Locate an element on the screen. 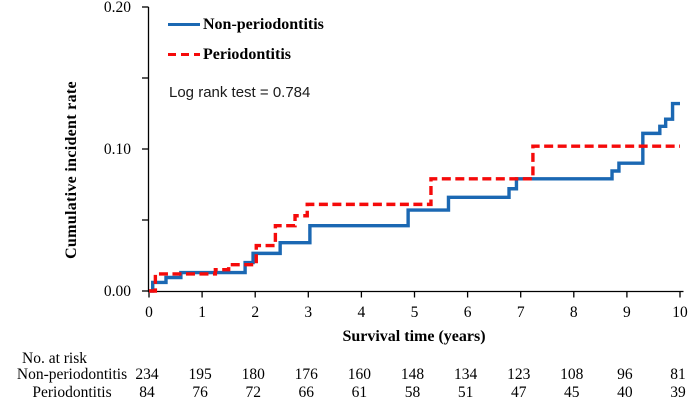 This screenshot has width=699, height=401. x-tick-label: 0 is located at coordinates (149, 312).